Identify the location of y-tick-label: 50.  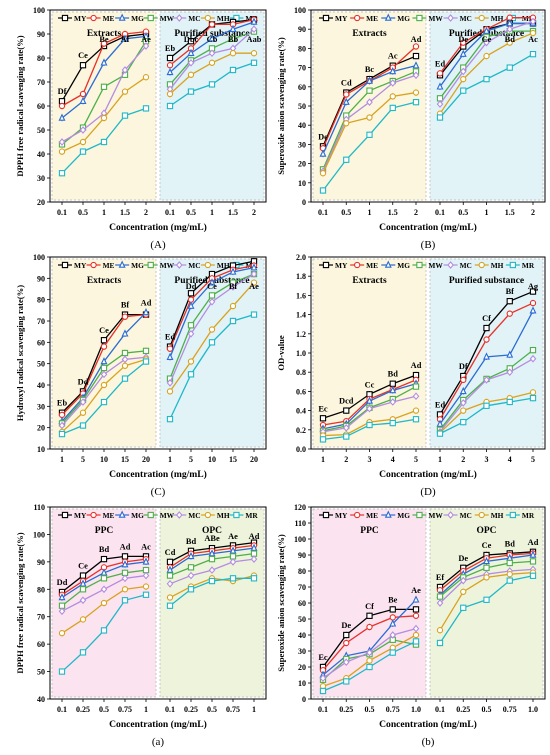
(41, 672).